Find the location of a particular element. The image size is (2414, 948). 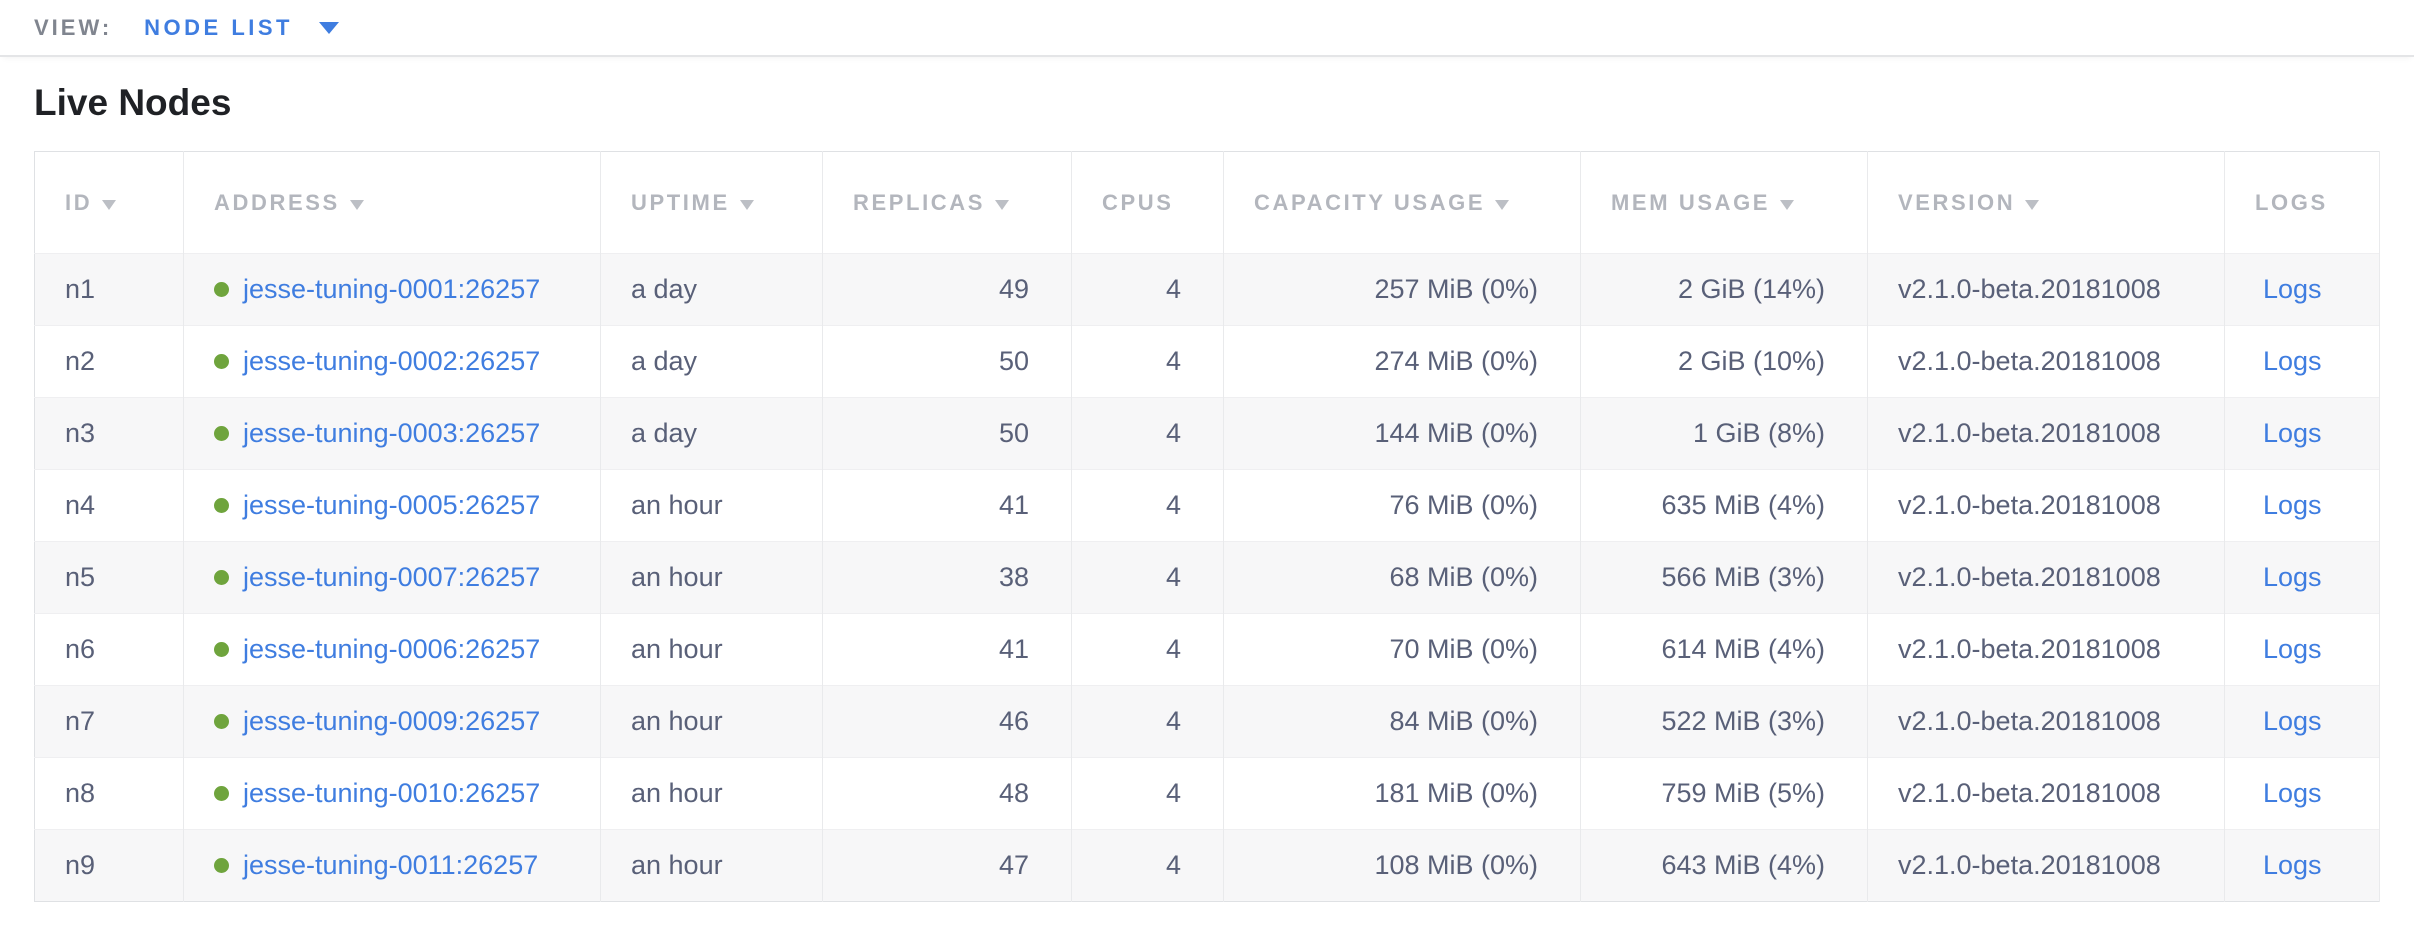

column-header-address: ADDRESS is located at coordinates (392, 202).